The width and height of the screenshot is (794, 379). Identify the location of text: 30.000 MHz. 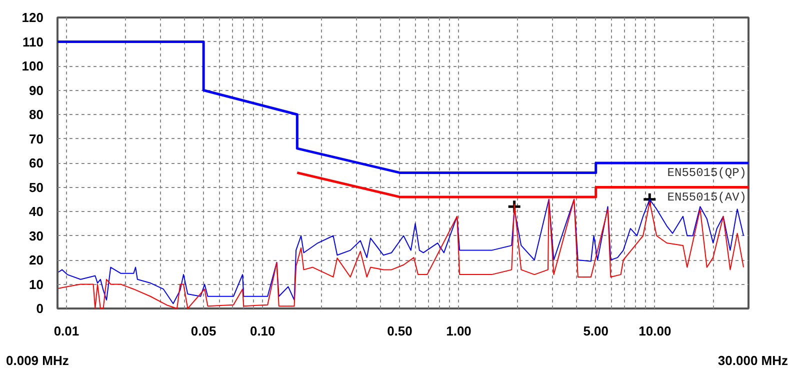
(753, 361).